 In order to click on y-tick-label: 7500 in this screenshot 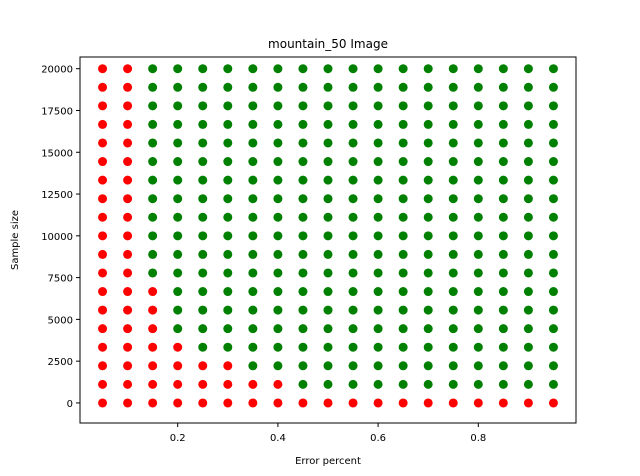, I will do `click(60, 279)`.